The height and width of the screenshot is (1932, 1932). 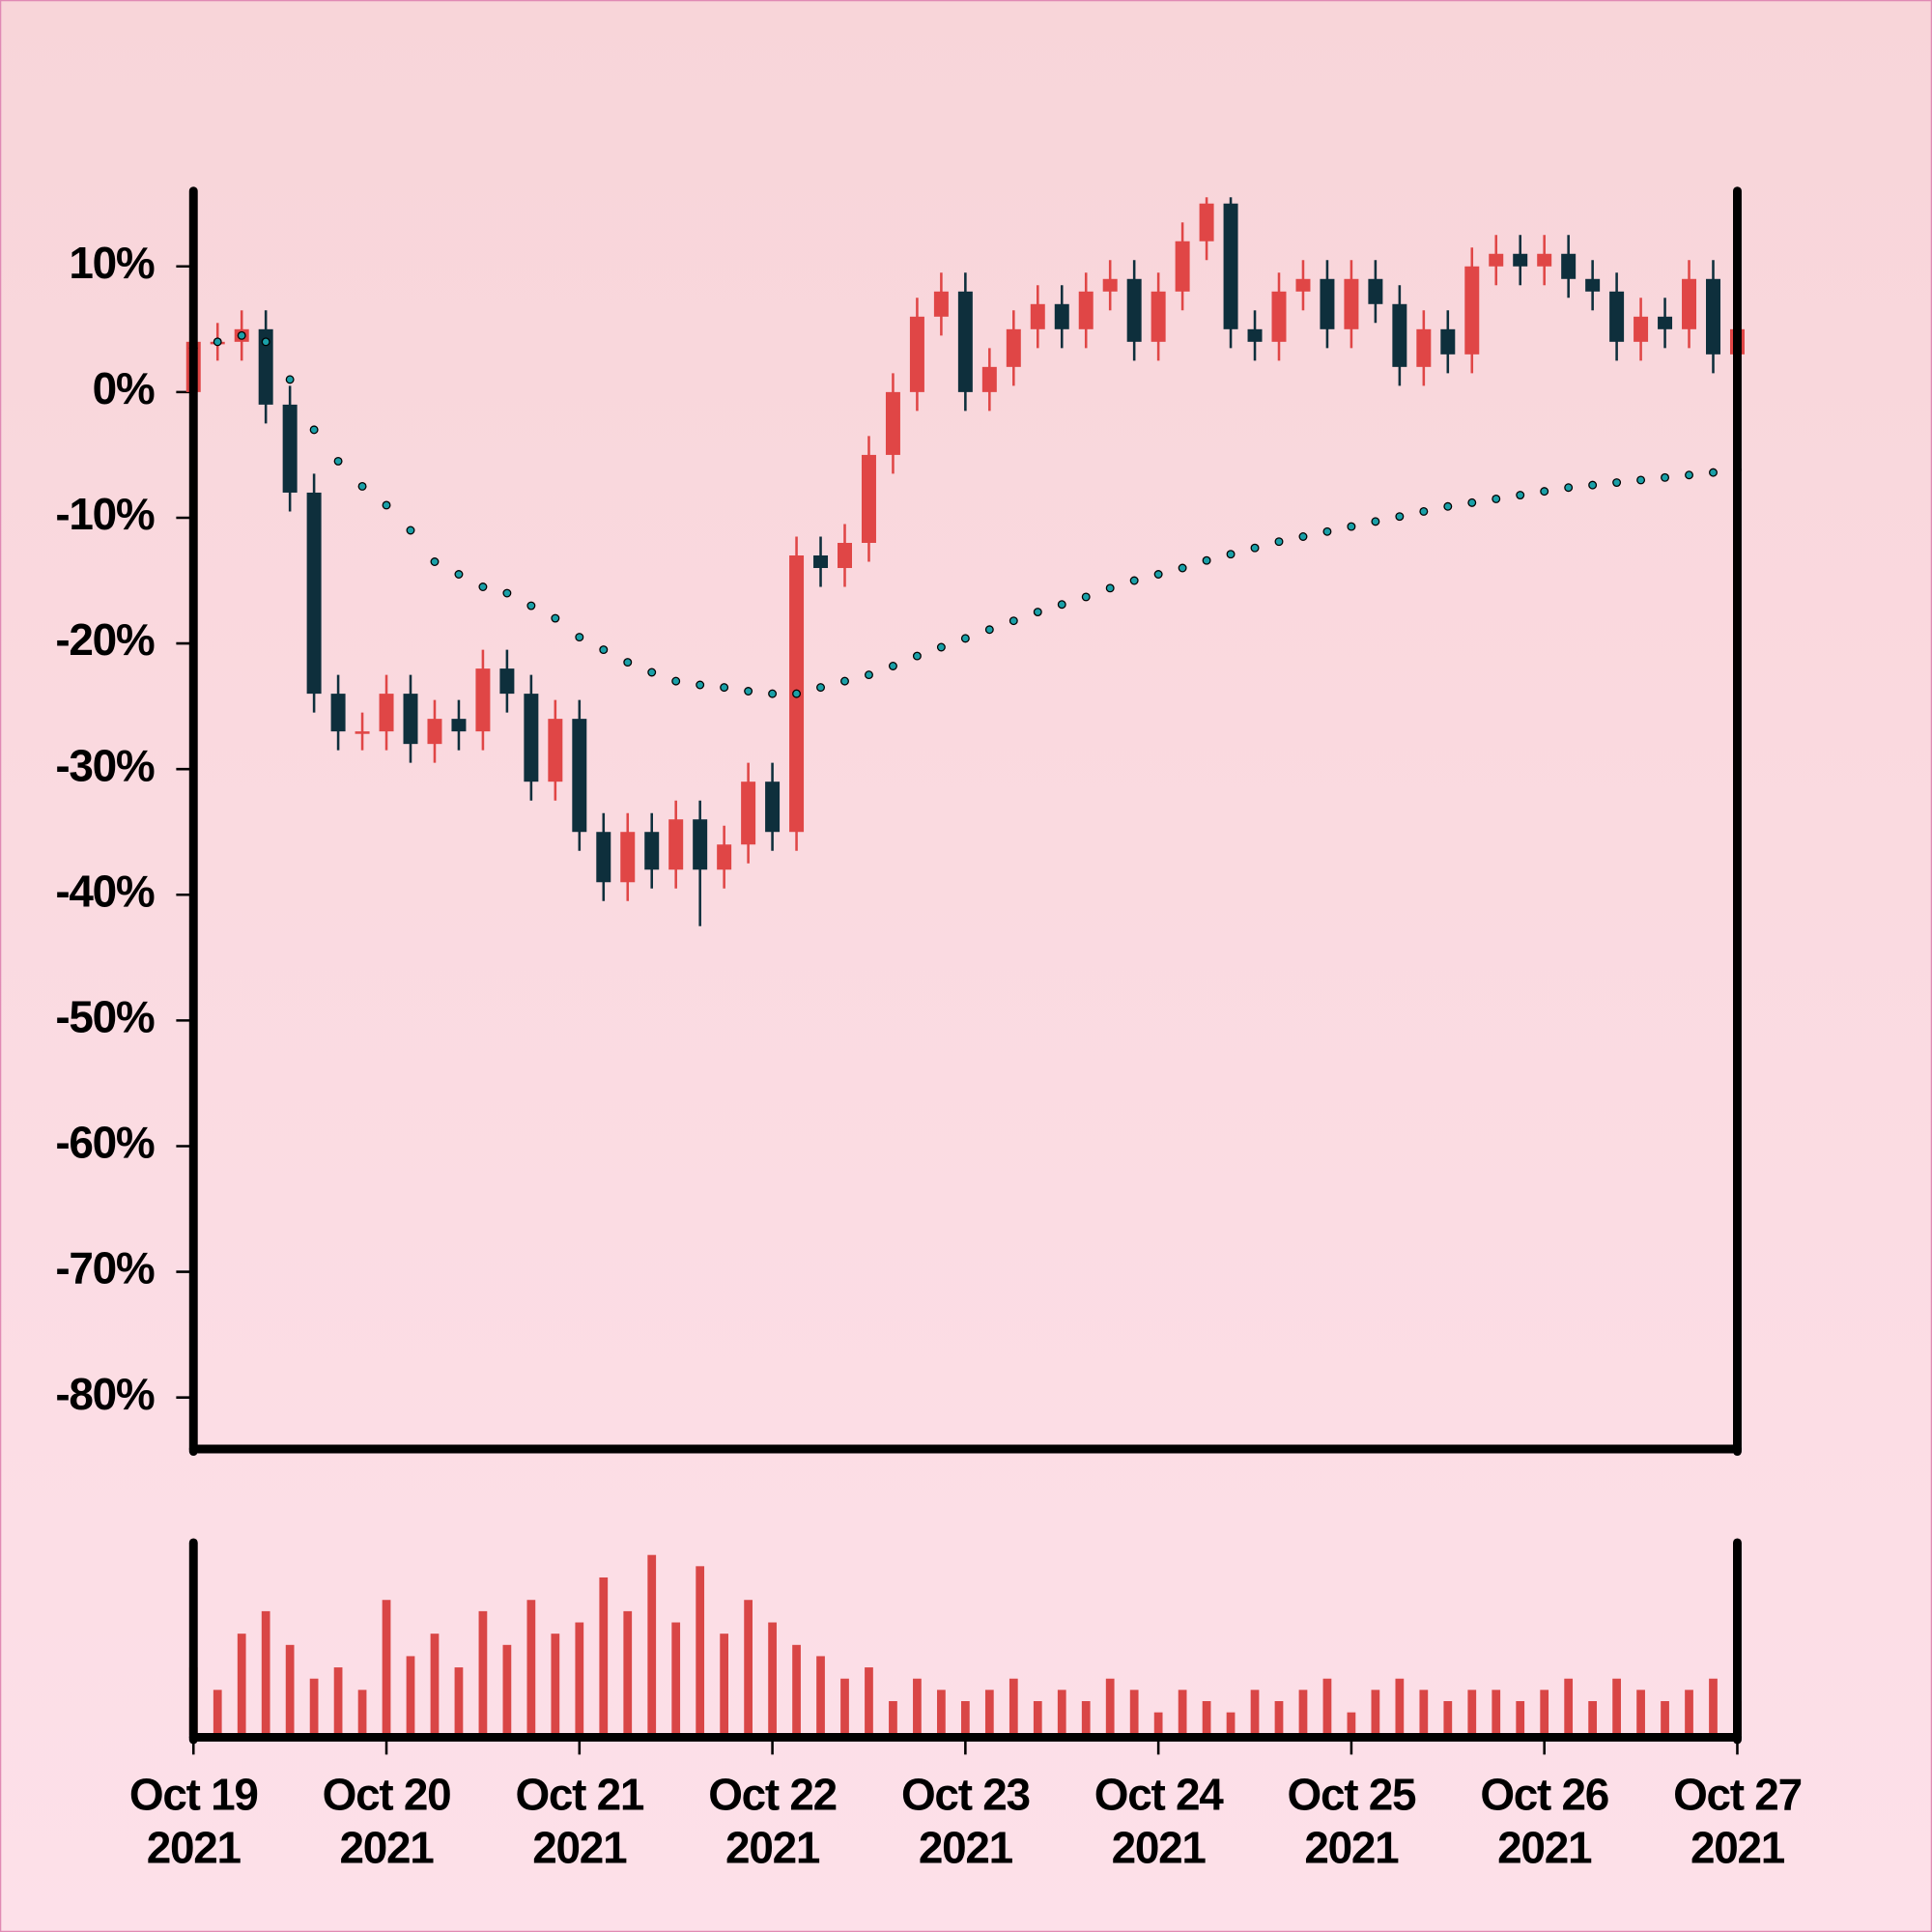 What do you see at coordinates (387, 1821) in the screenshot?
I see `x-tick-label: Oct 20 2021` at bounding box center [387, 1821].